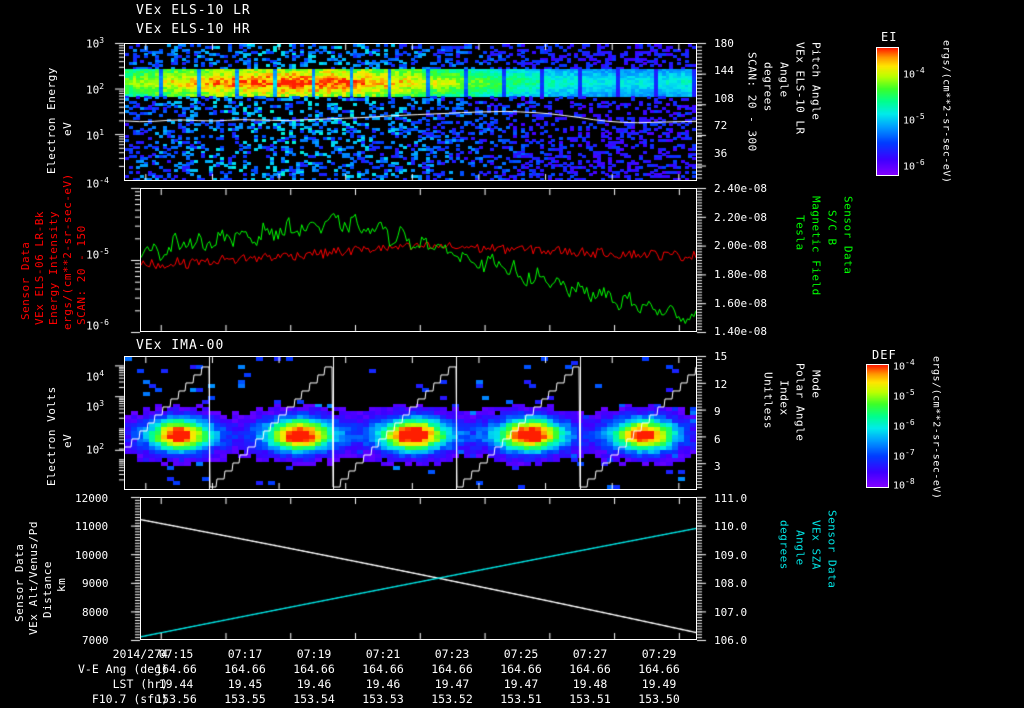 The width and height of the screenshot is (1024, 708). I want to click on panel3-right-axis-label-3: Unitless, so click(768, 400).